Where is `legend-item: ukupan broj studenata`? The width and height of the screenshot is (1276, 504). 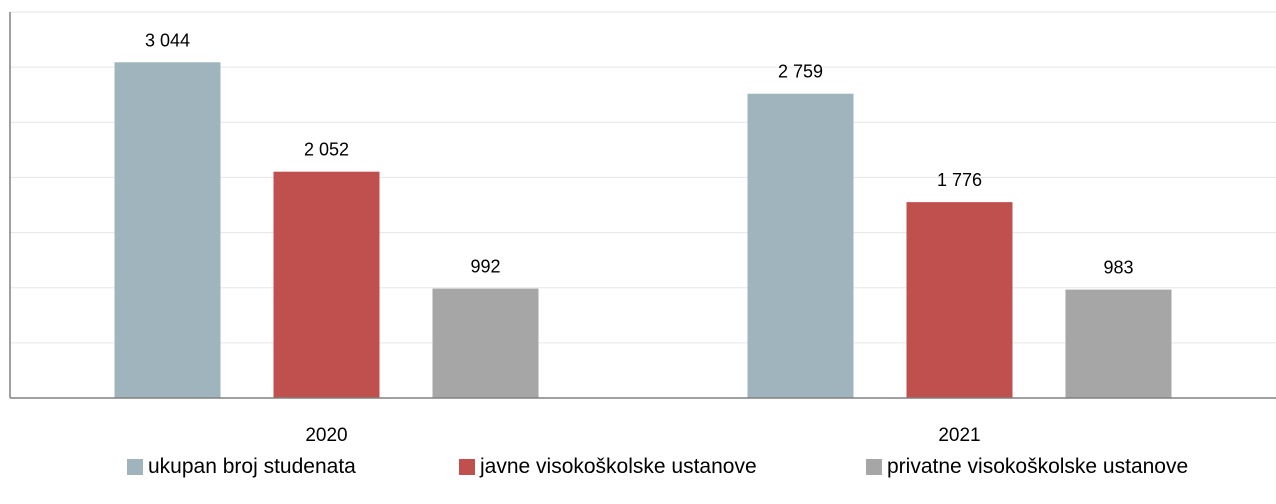
legend-item: ukupan broj studenata is located at coordinates (241, 467).